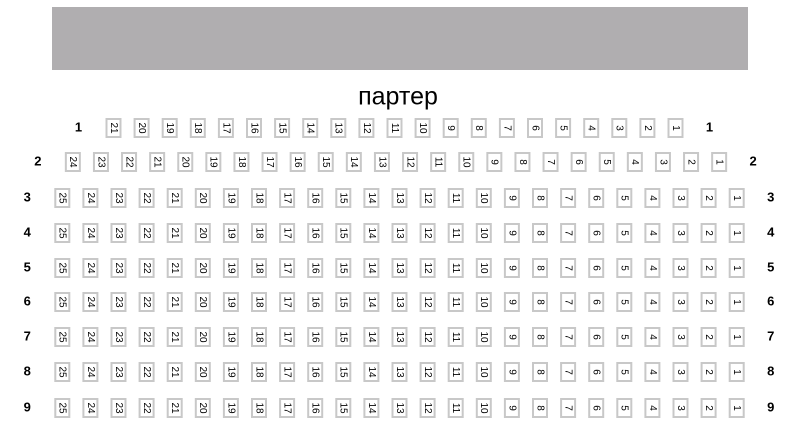 The height and width of the screenshot is (430, 810). Describe the element at coordinates (202, 408) in the screenshot. I see `seat: 20` at that location.